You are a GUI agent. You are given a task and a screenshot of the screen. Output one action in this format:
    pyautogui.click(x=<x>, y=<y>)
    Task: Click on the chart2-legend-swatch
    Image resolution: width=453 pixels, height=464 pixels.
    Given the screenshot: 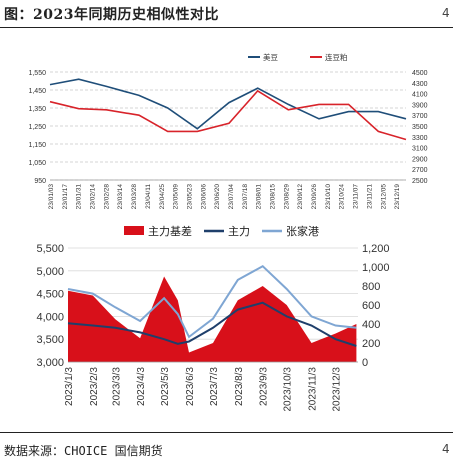 What is the action you would take?
    pyautogui.click(x=134, y=230)
    